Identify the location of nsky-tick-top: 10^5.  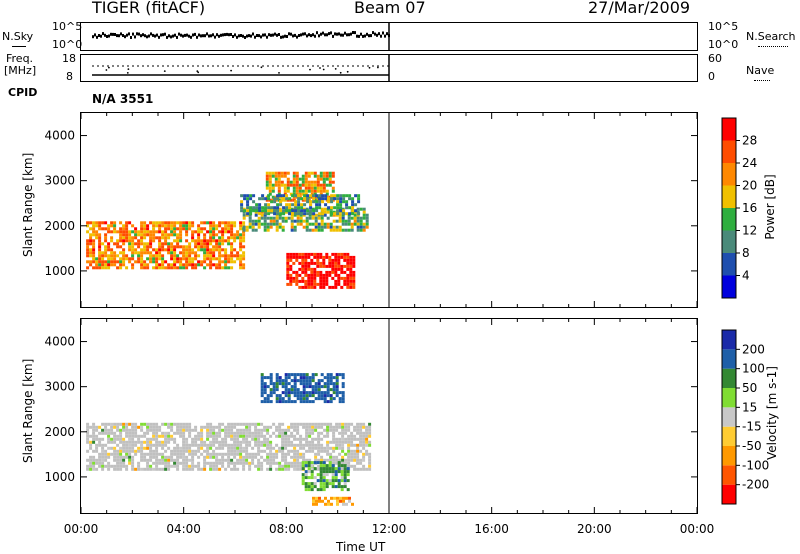
(67, 26).